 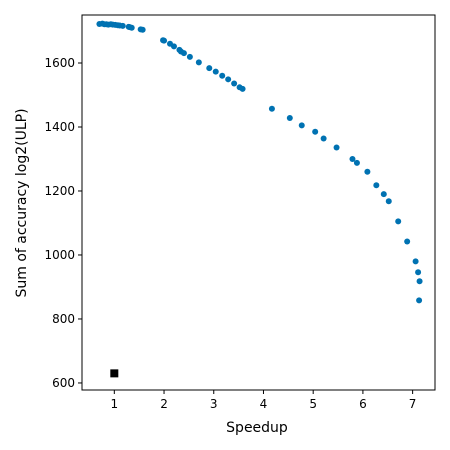 I want to click on x-tick-label: 7, so click(x=413, y=404).